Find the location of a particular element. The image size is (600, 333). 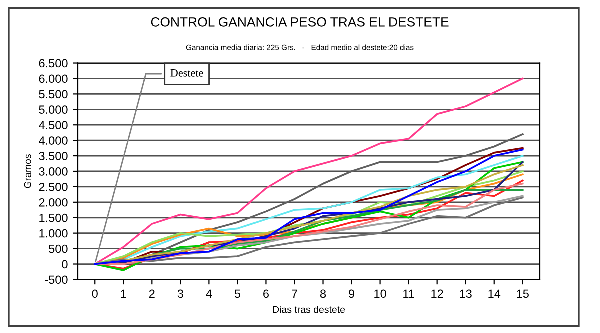

chart-title: CONTROL GANANCIA PESO TRAS EL DESTETE is located at coordinates (300, 22).